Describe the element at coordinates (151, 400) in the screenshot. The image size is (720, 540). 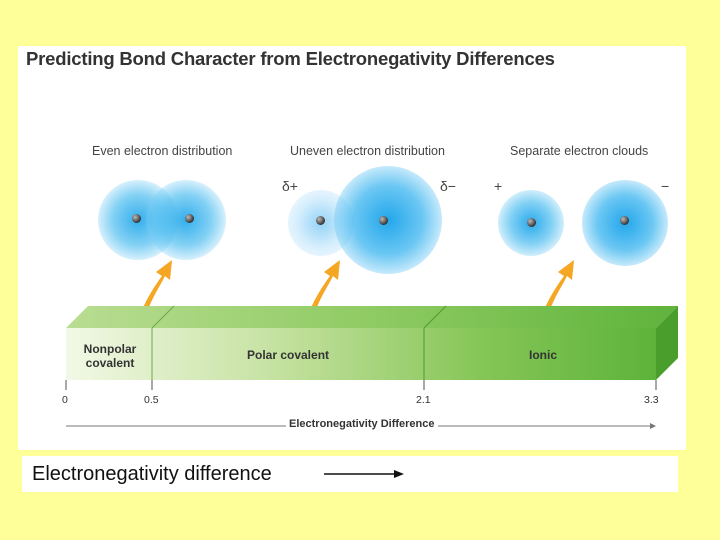
I see `tick-0-5: 0.5` at that location.